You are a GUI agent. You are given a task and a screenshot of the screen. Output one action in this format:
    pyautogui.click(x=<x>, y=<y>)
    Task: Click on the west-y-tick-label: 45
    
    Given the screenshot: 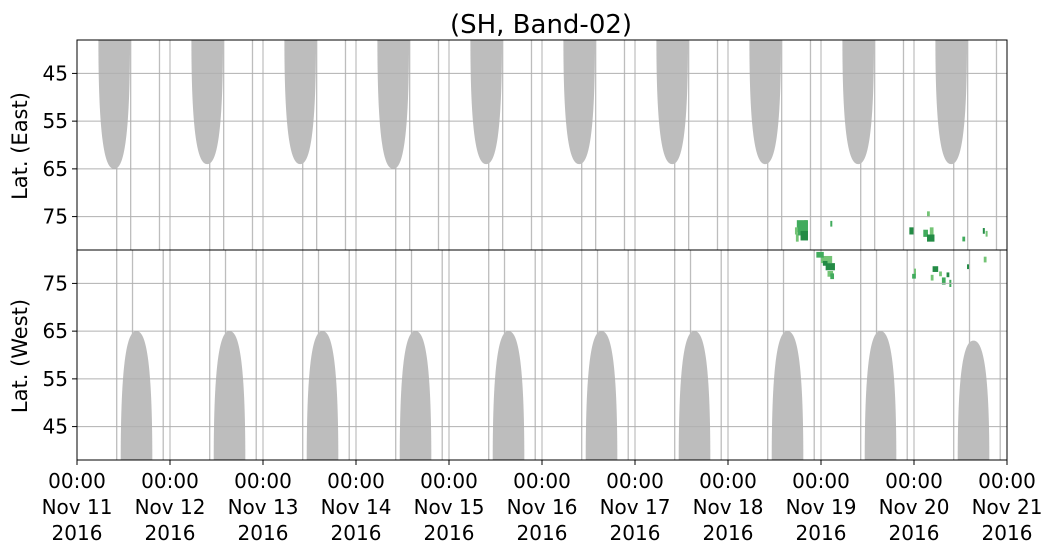 What is the action you would take?
    pyautogui.click(x=55, y=427)
    